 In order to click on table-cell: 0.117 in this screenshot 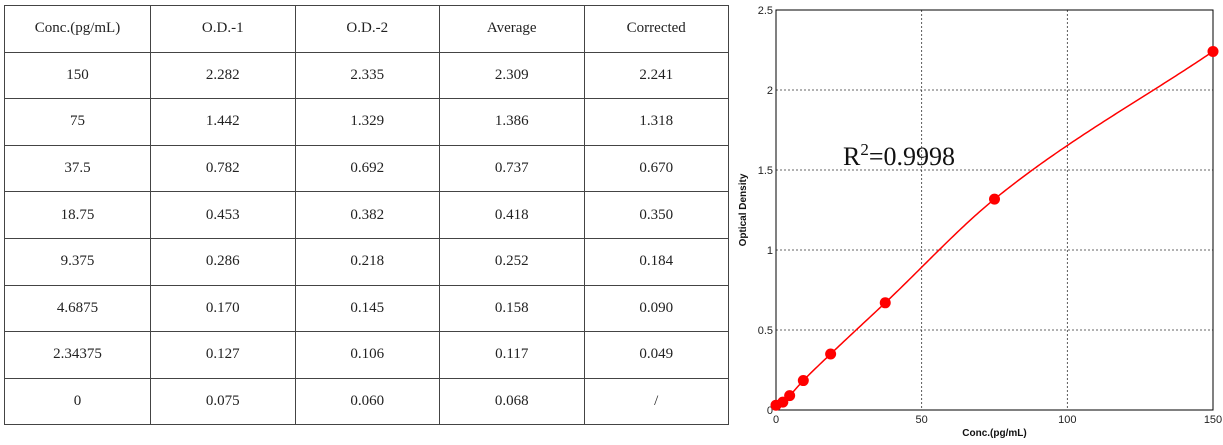, I will do `click(512, 355)`.